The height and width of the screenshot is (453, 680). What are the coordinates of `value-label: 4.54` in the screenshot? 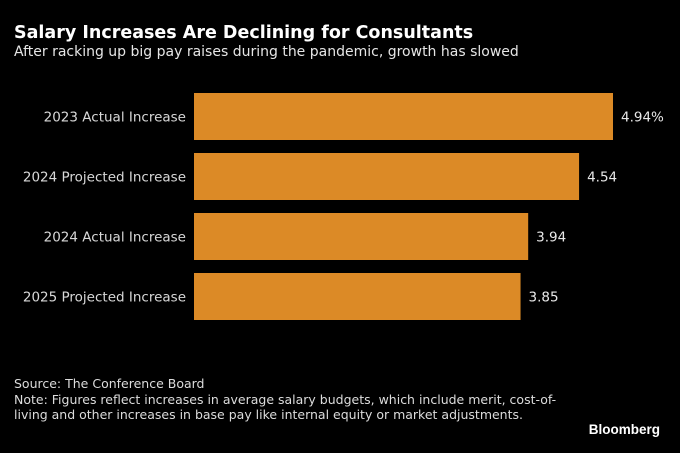 It's located at (602, 178).